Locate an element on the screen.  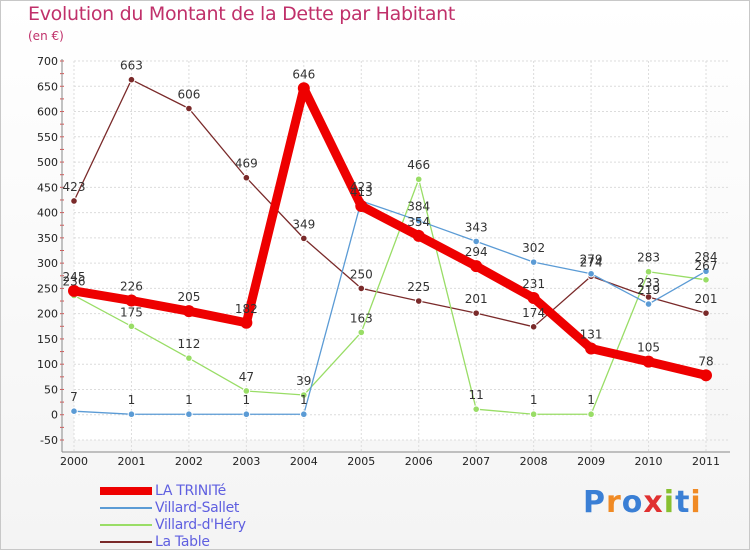
proxiti-logo: Proxiti is located at coordinates (642, 502).